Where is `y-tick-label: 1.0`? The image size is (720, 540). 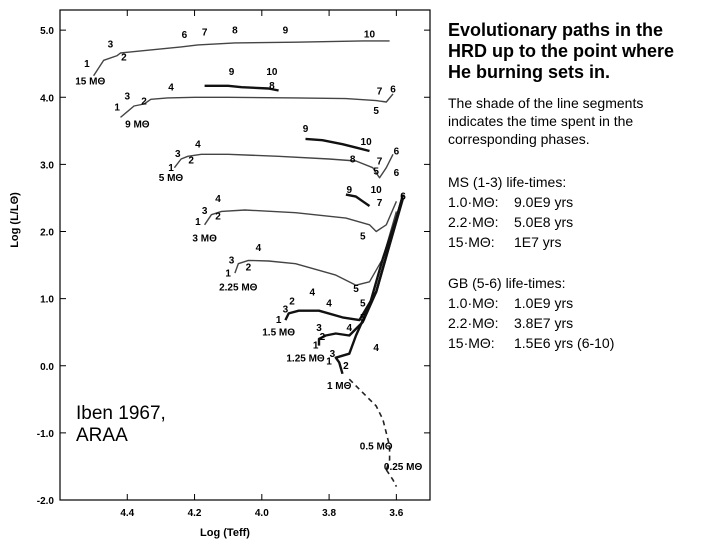 y-tick-label: 1.0 is located at coordinates (47, 300).